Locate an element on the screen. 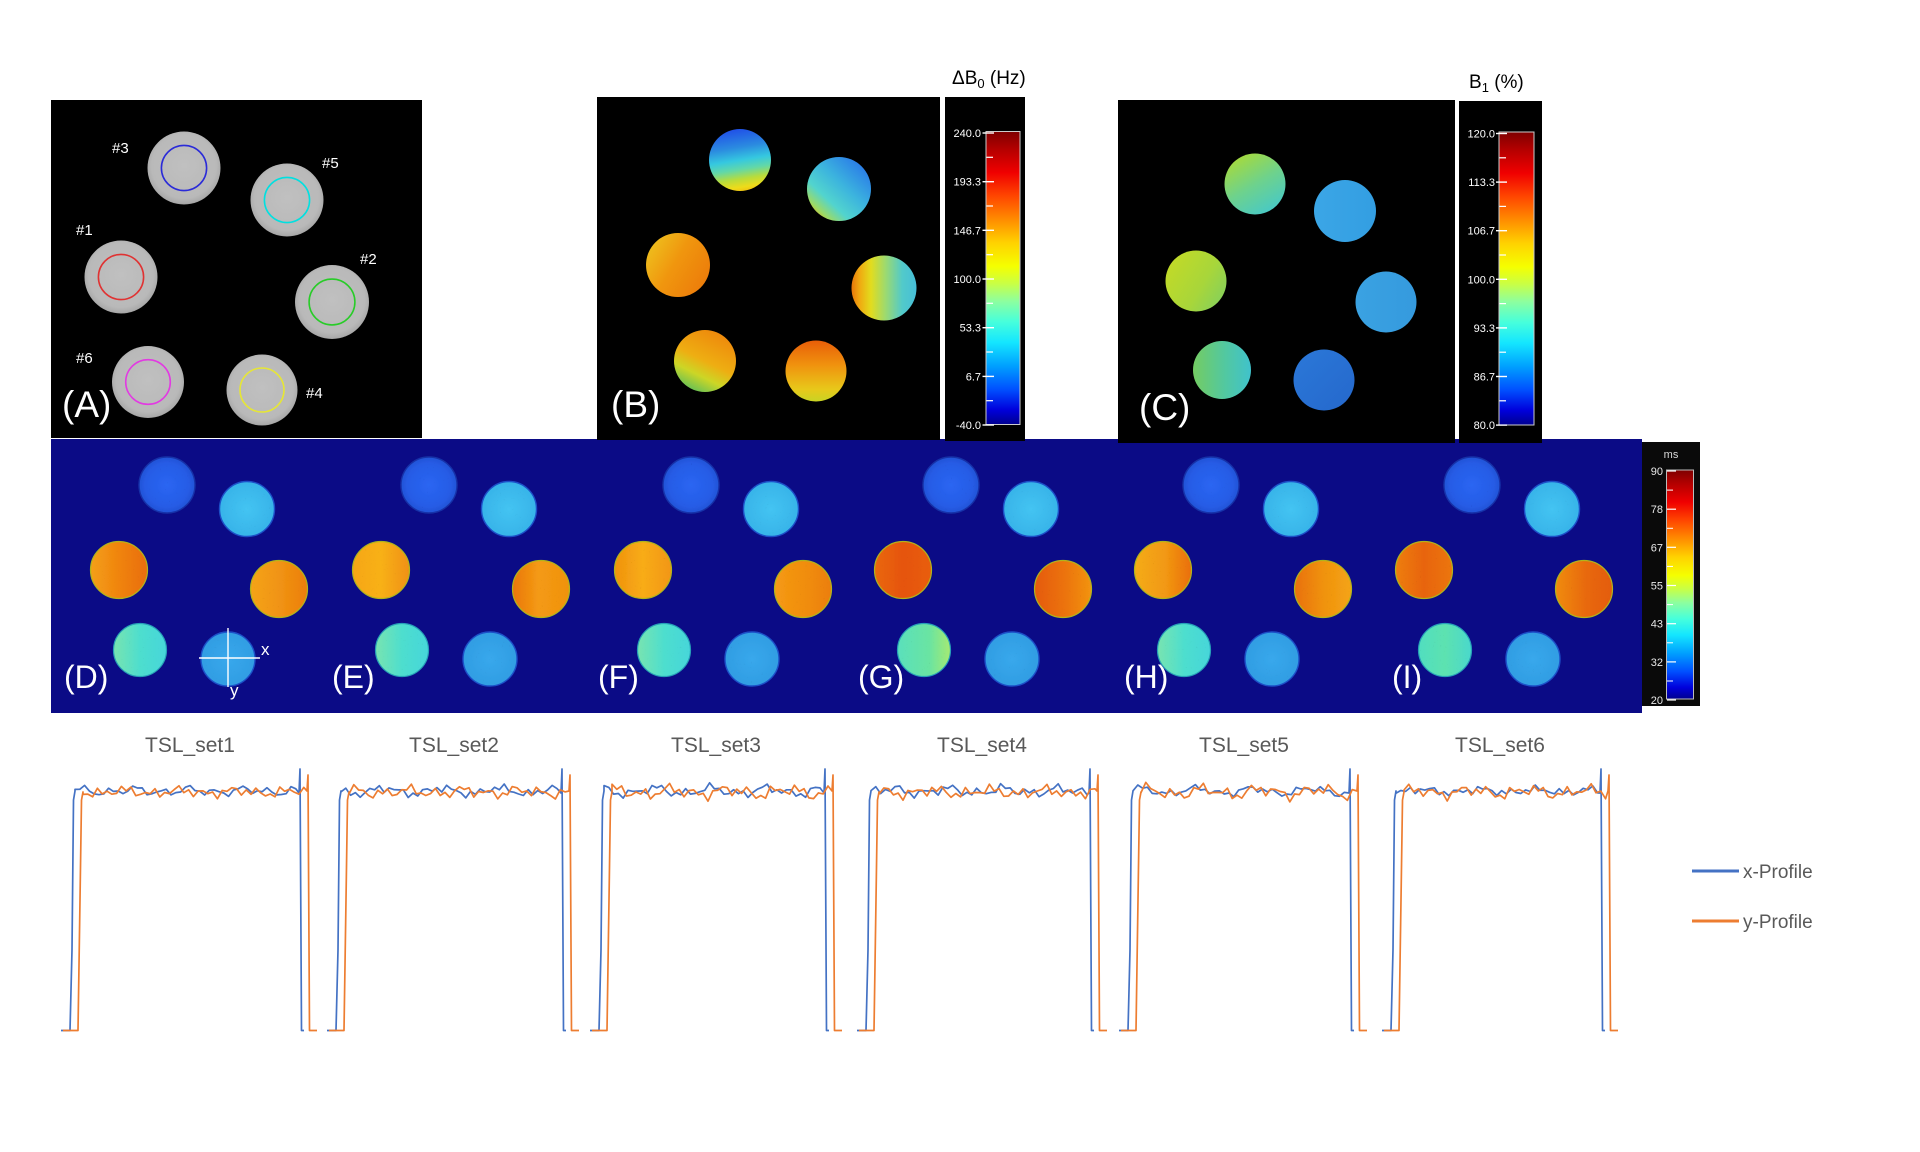 This screenshot has height=1152, width=1920. svg-text: #4 is located at coordinates (314, 393).